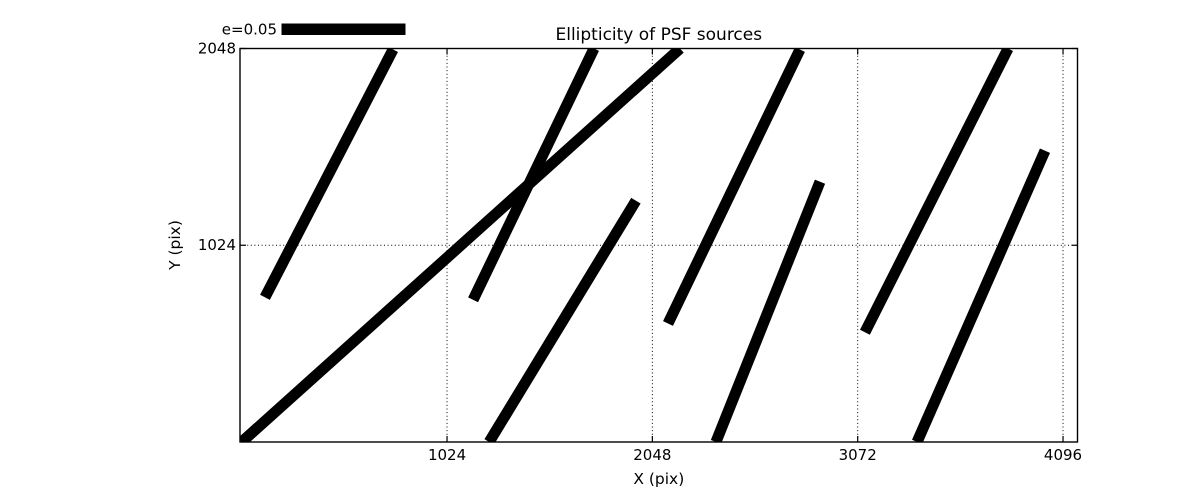 This screenshot has width=1200, height=490. I want to click on x-tick-label: 1024, so click(447, 455).